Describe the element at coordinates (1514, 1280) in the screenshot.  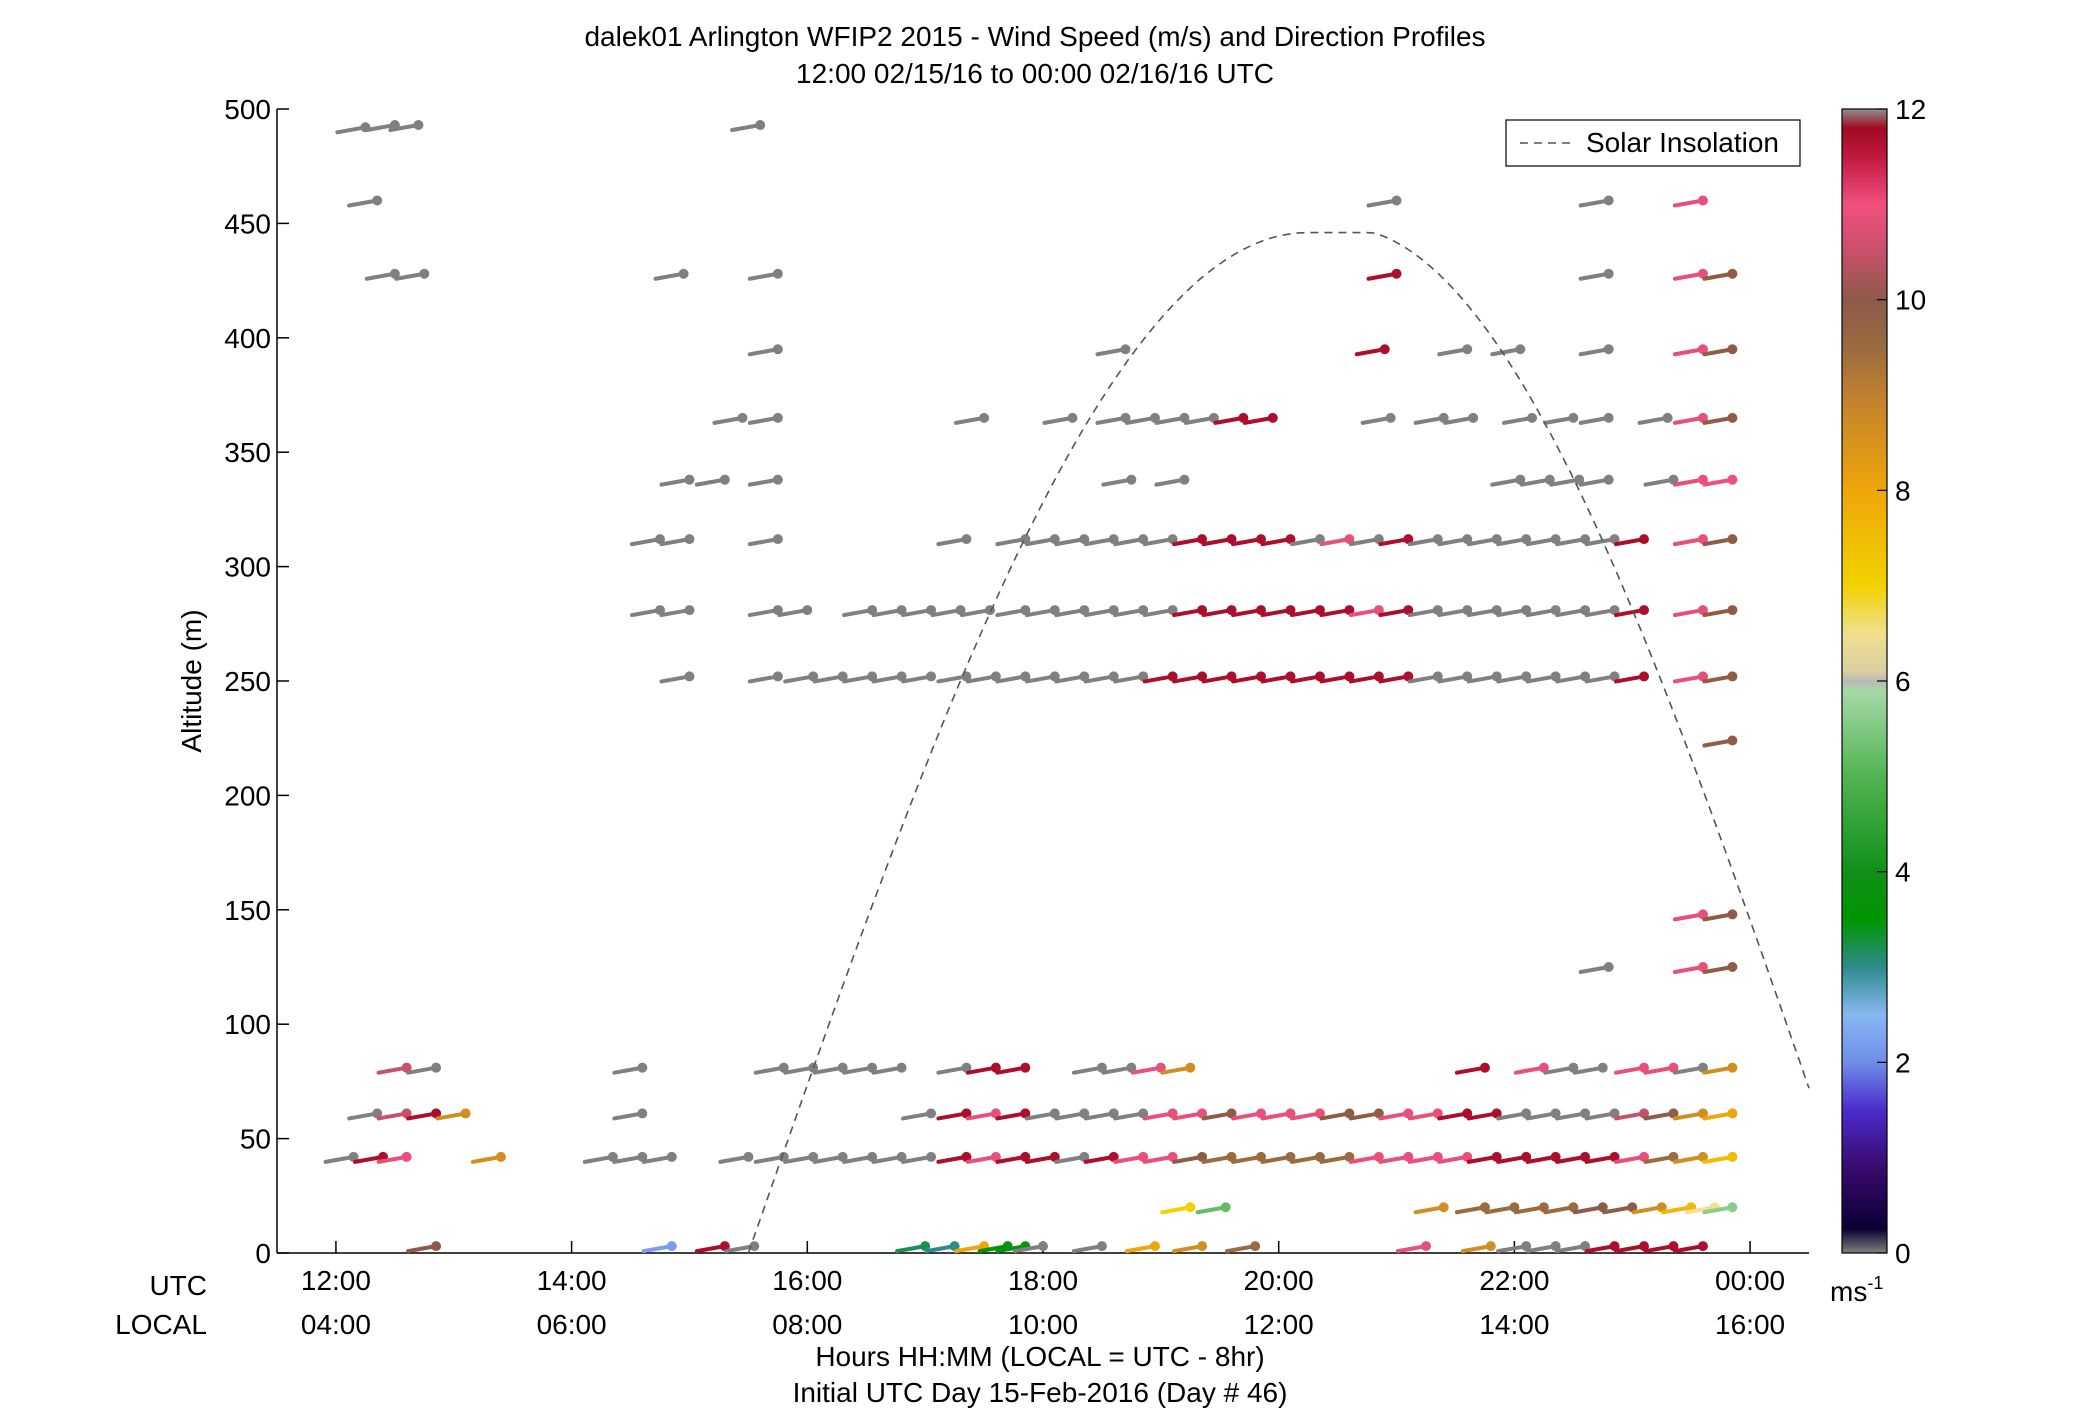
I see `x-tick-label-utc: 22:00` at that location.